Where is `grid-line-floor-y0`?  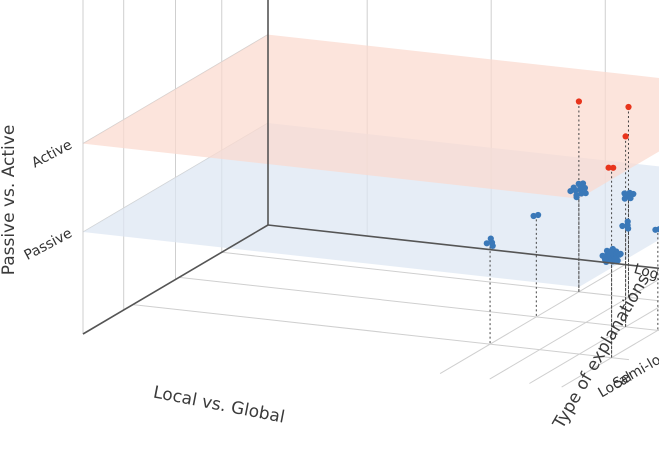 grid-line-floor-y0 is located at coordinates (532, 319).